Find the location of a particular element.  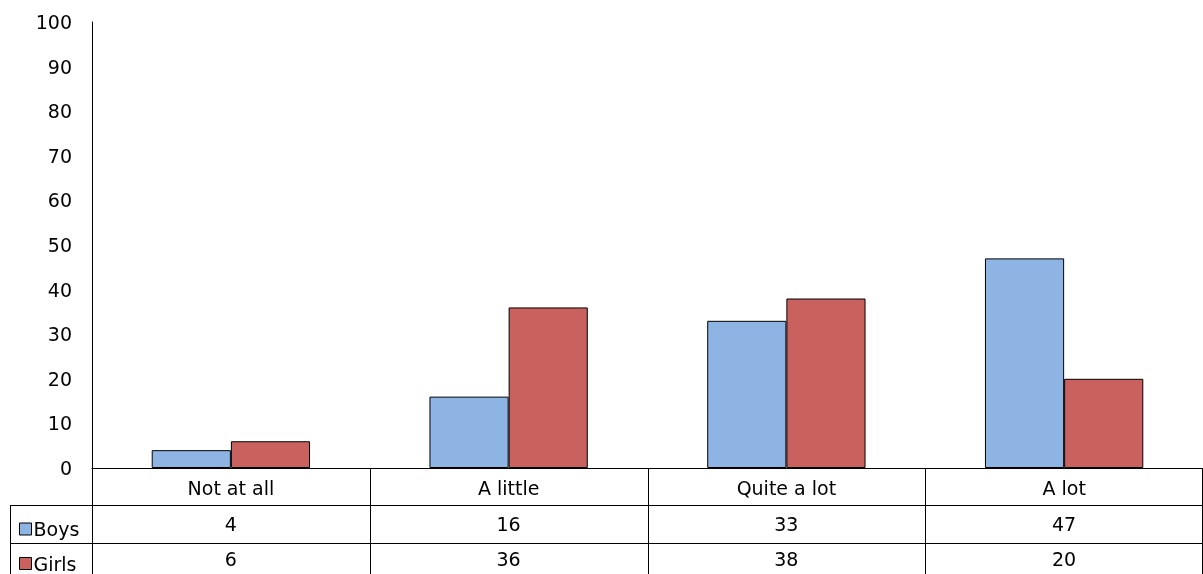

y-tick-label: 70 is located at coordinates (59, 155).